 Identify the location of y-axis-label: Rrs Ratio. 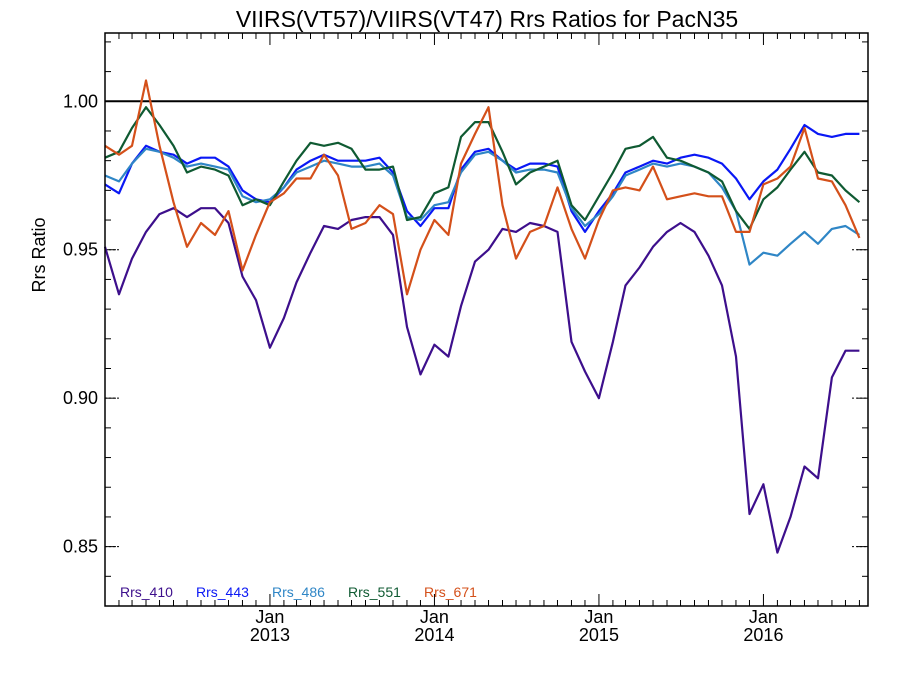
(39, 254).